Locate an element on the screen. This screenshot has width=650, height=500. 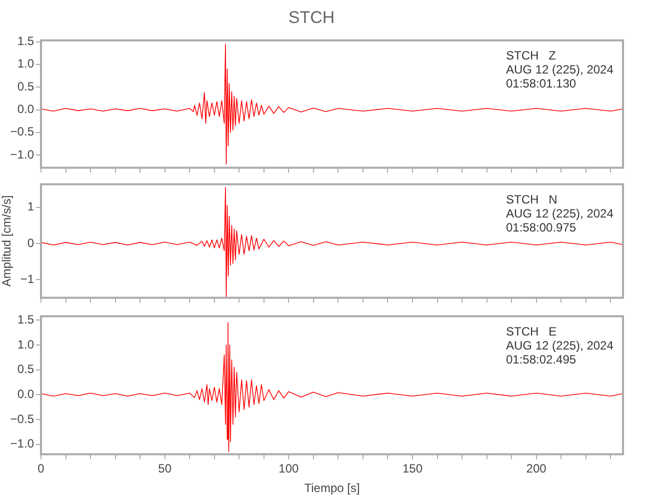
y-tick-label: 0 is located at coordinates (30, 243).